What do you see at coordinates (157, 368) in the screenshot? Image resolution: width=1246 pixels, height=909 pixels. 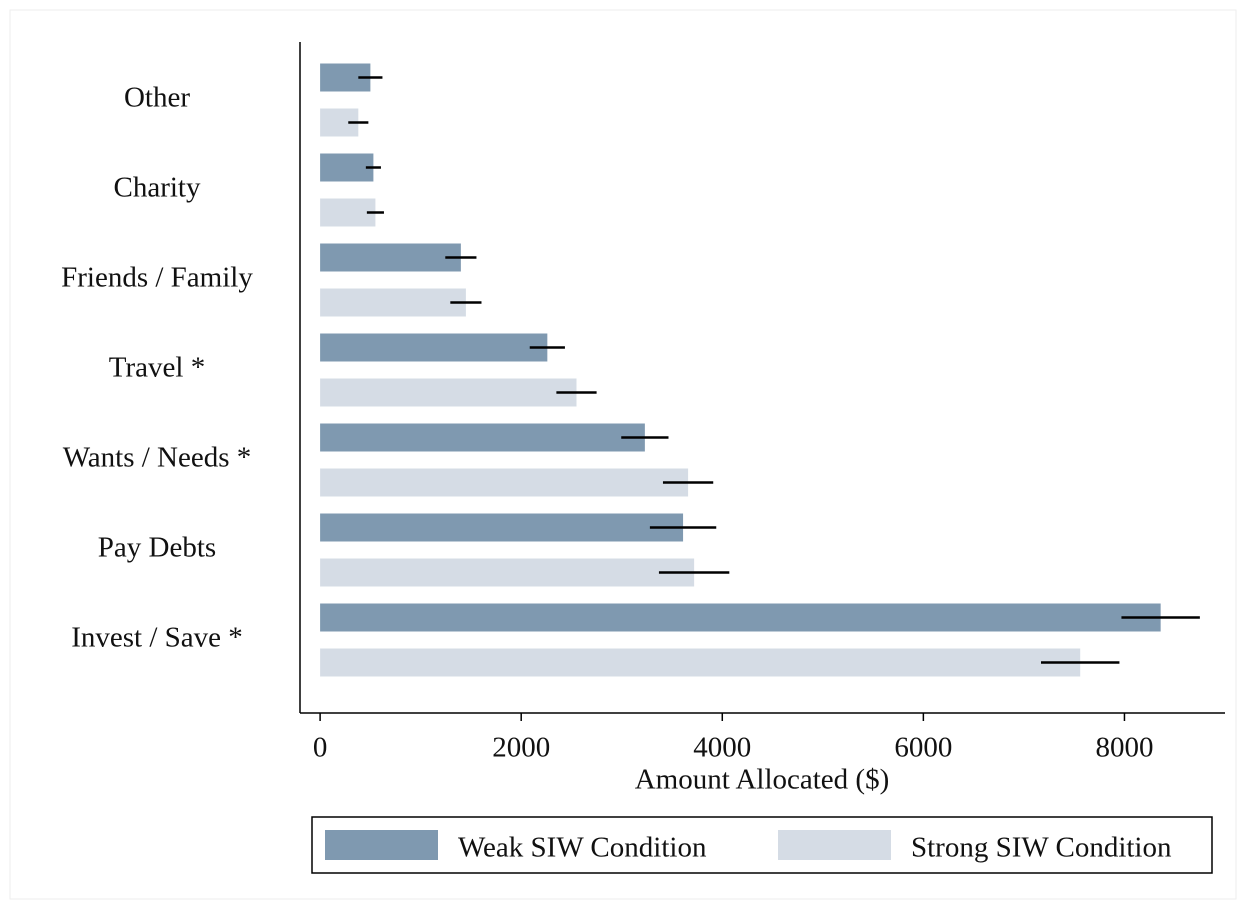 I see `y-tick-label: Travel *` at bounding box center [157, 368].